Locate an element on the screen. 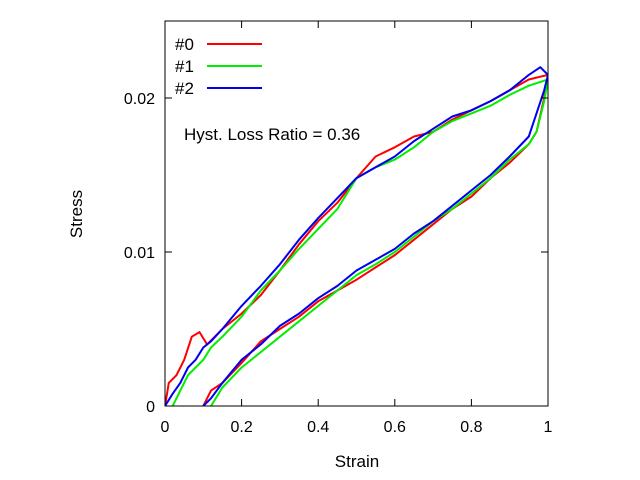 This screenshot has height=480, width=640. legend-label-1: #1 is located at coordinates (184, 66).